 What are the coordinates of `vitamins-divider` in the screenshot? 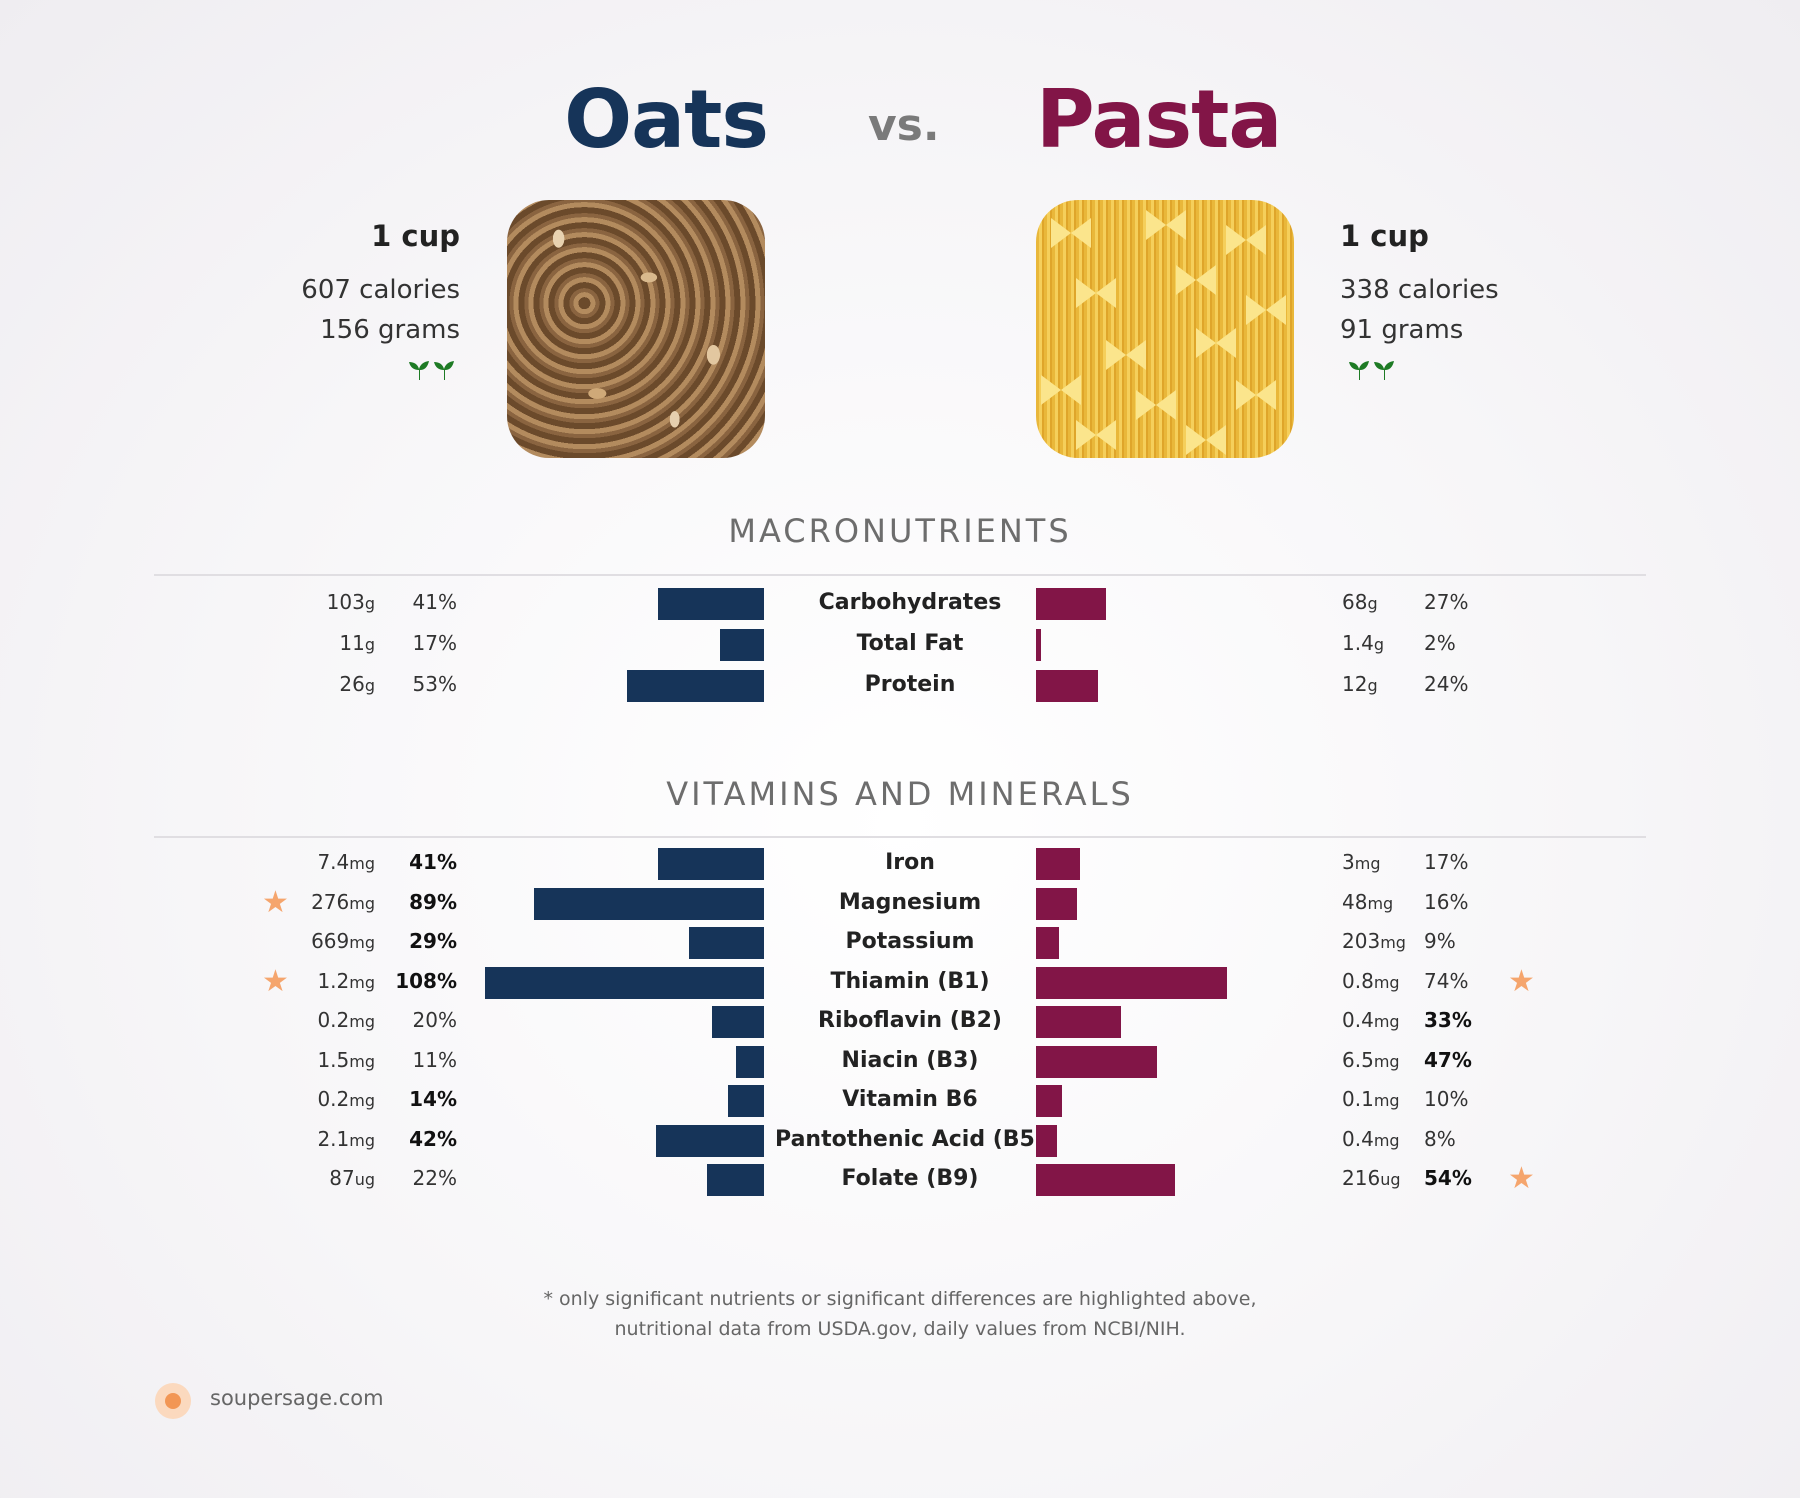 It's located at (900, 837).